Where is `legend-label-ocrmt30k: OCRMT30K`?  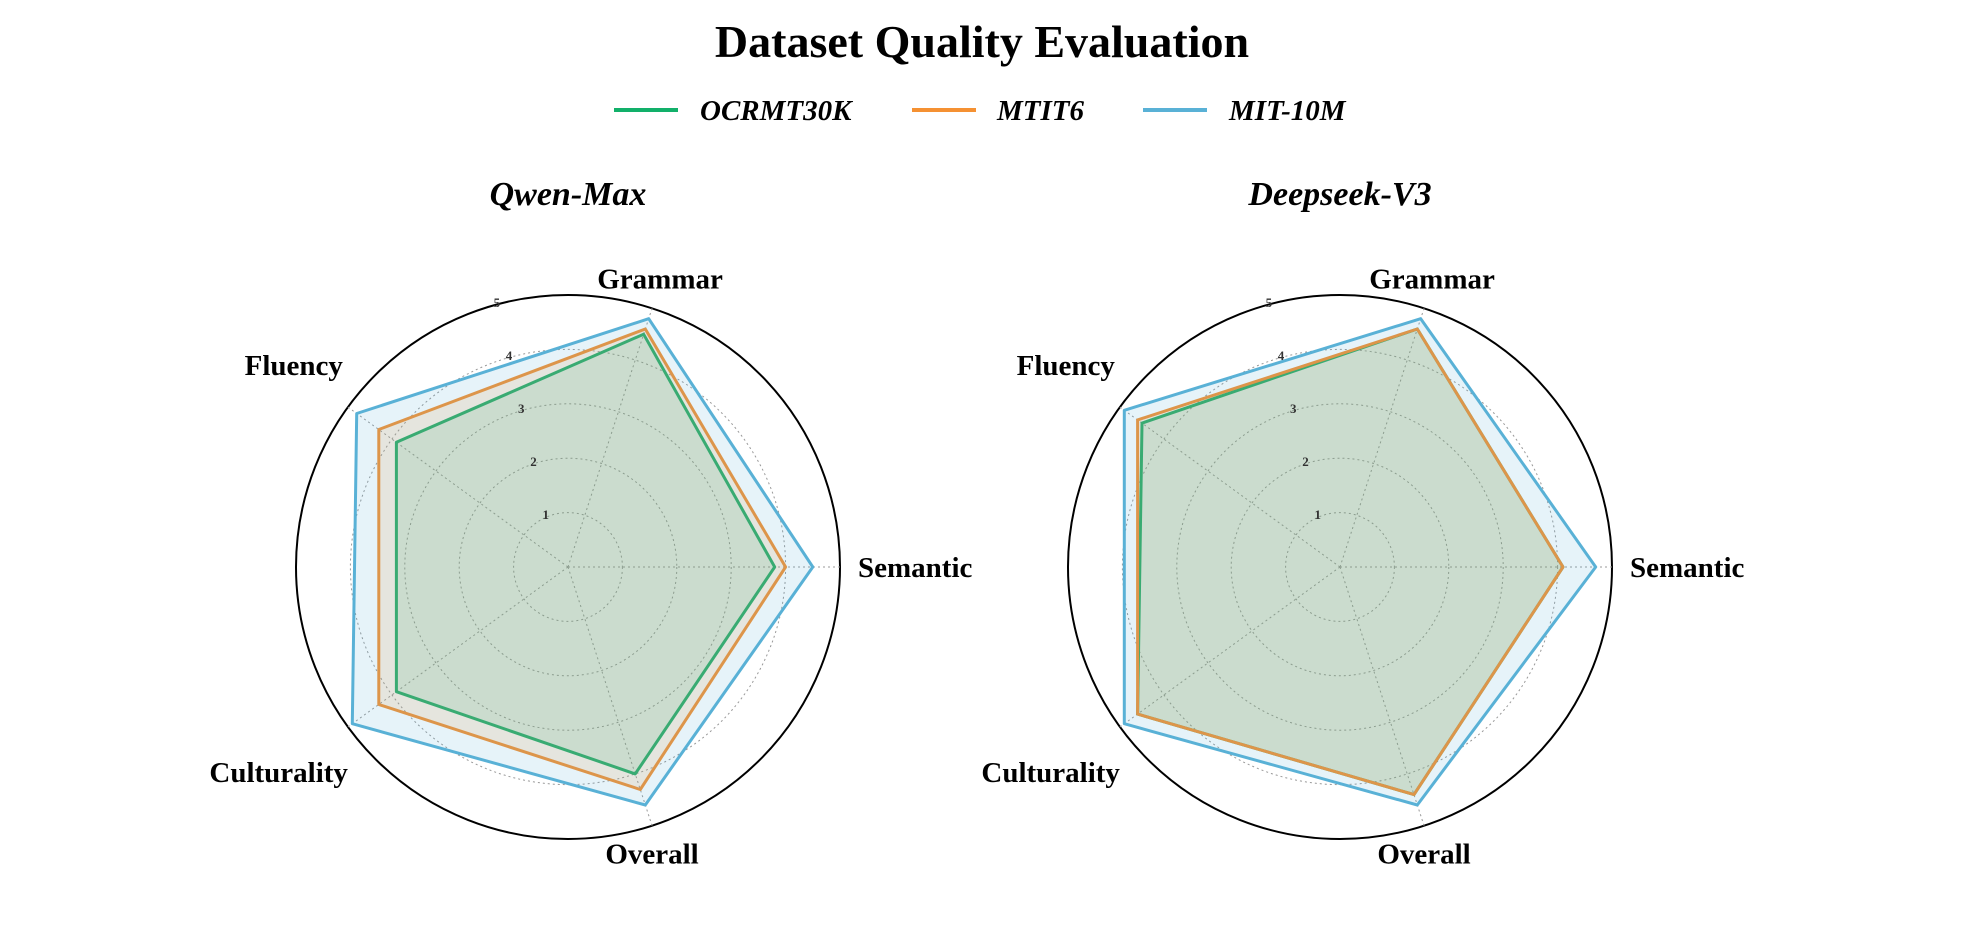 legend-label-ocrmt30k: OCRMT30K is located at coordinates (776, 111).